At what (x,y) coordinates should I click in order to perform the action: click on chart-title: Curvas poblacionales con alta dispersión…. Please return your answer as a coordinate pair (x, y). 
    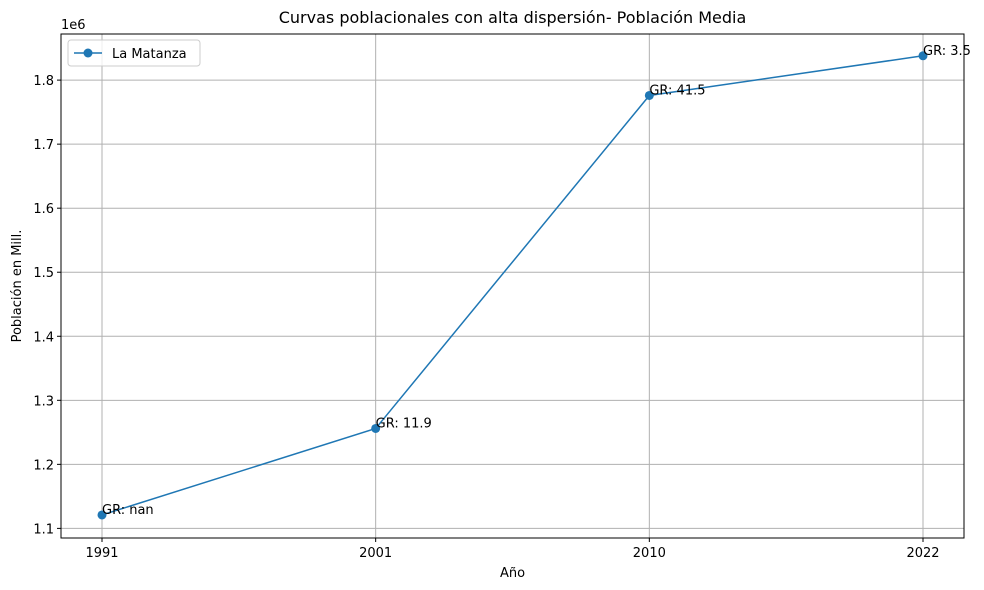
    Looking at the image, I should click on (513, 17).